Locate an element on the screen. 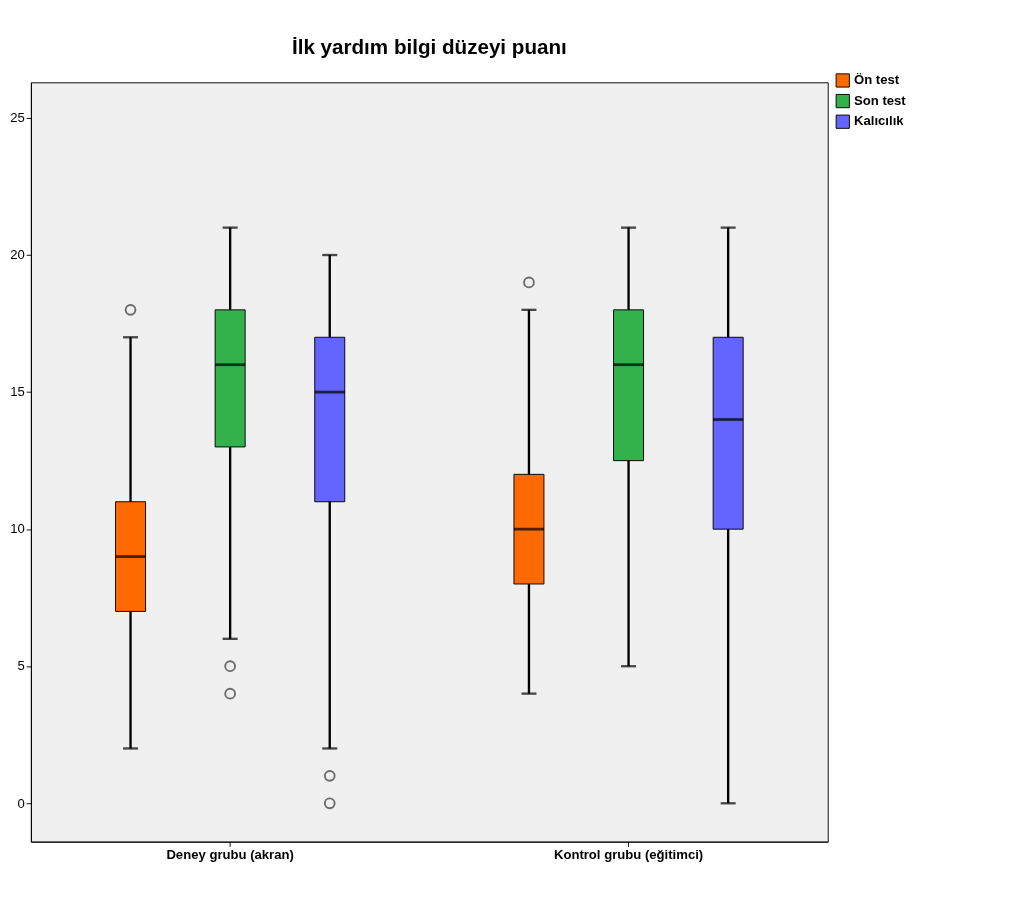  chart-title: İlk yardım bilgi düzeyi puanı is located at coordinates (429, 47).